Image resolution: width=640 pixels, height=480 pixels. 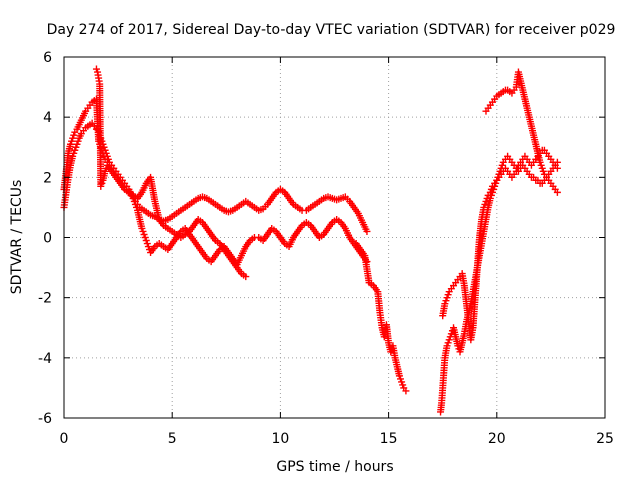 I want to click on series-sdtvar-track-g, so click(x=521, y=132).